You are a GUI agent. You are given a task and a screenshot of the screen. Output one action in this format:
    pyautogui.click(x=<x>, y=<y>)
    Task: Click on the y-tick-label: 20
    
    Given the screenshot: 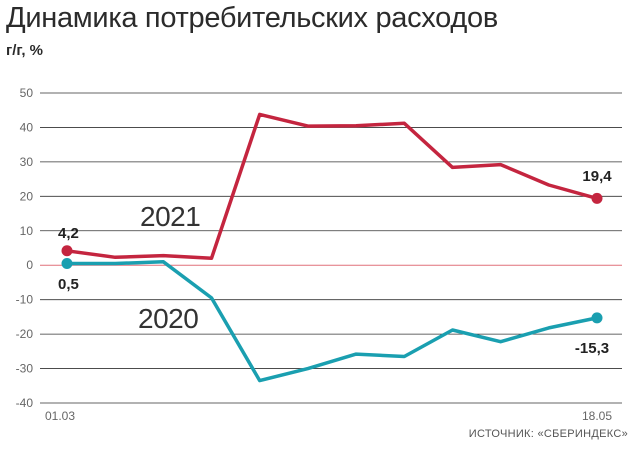 What is the action you would take?
    pyautogui.click(x=27, y=196)
    